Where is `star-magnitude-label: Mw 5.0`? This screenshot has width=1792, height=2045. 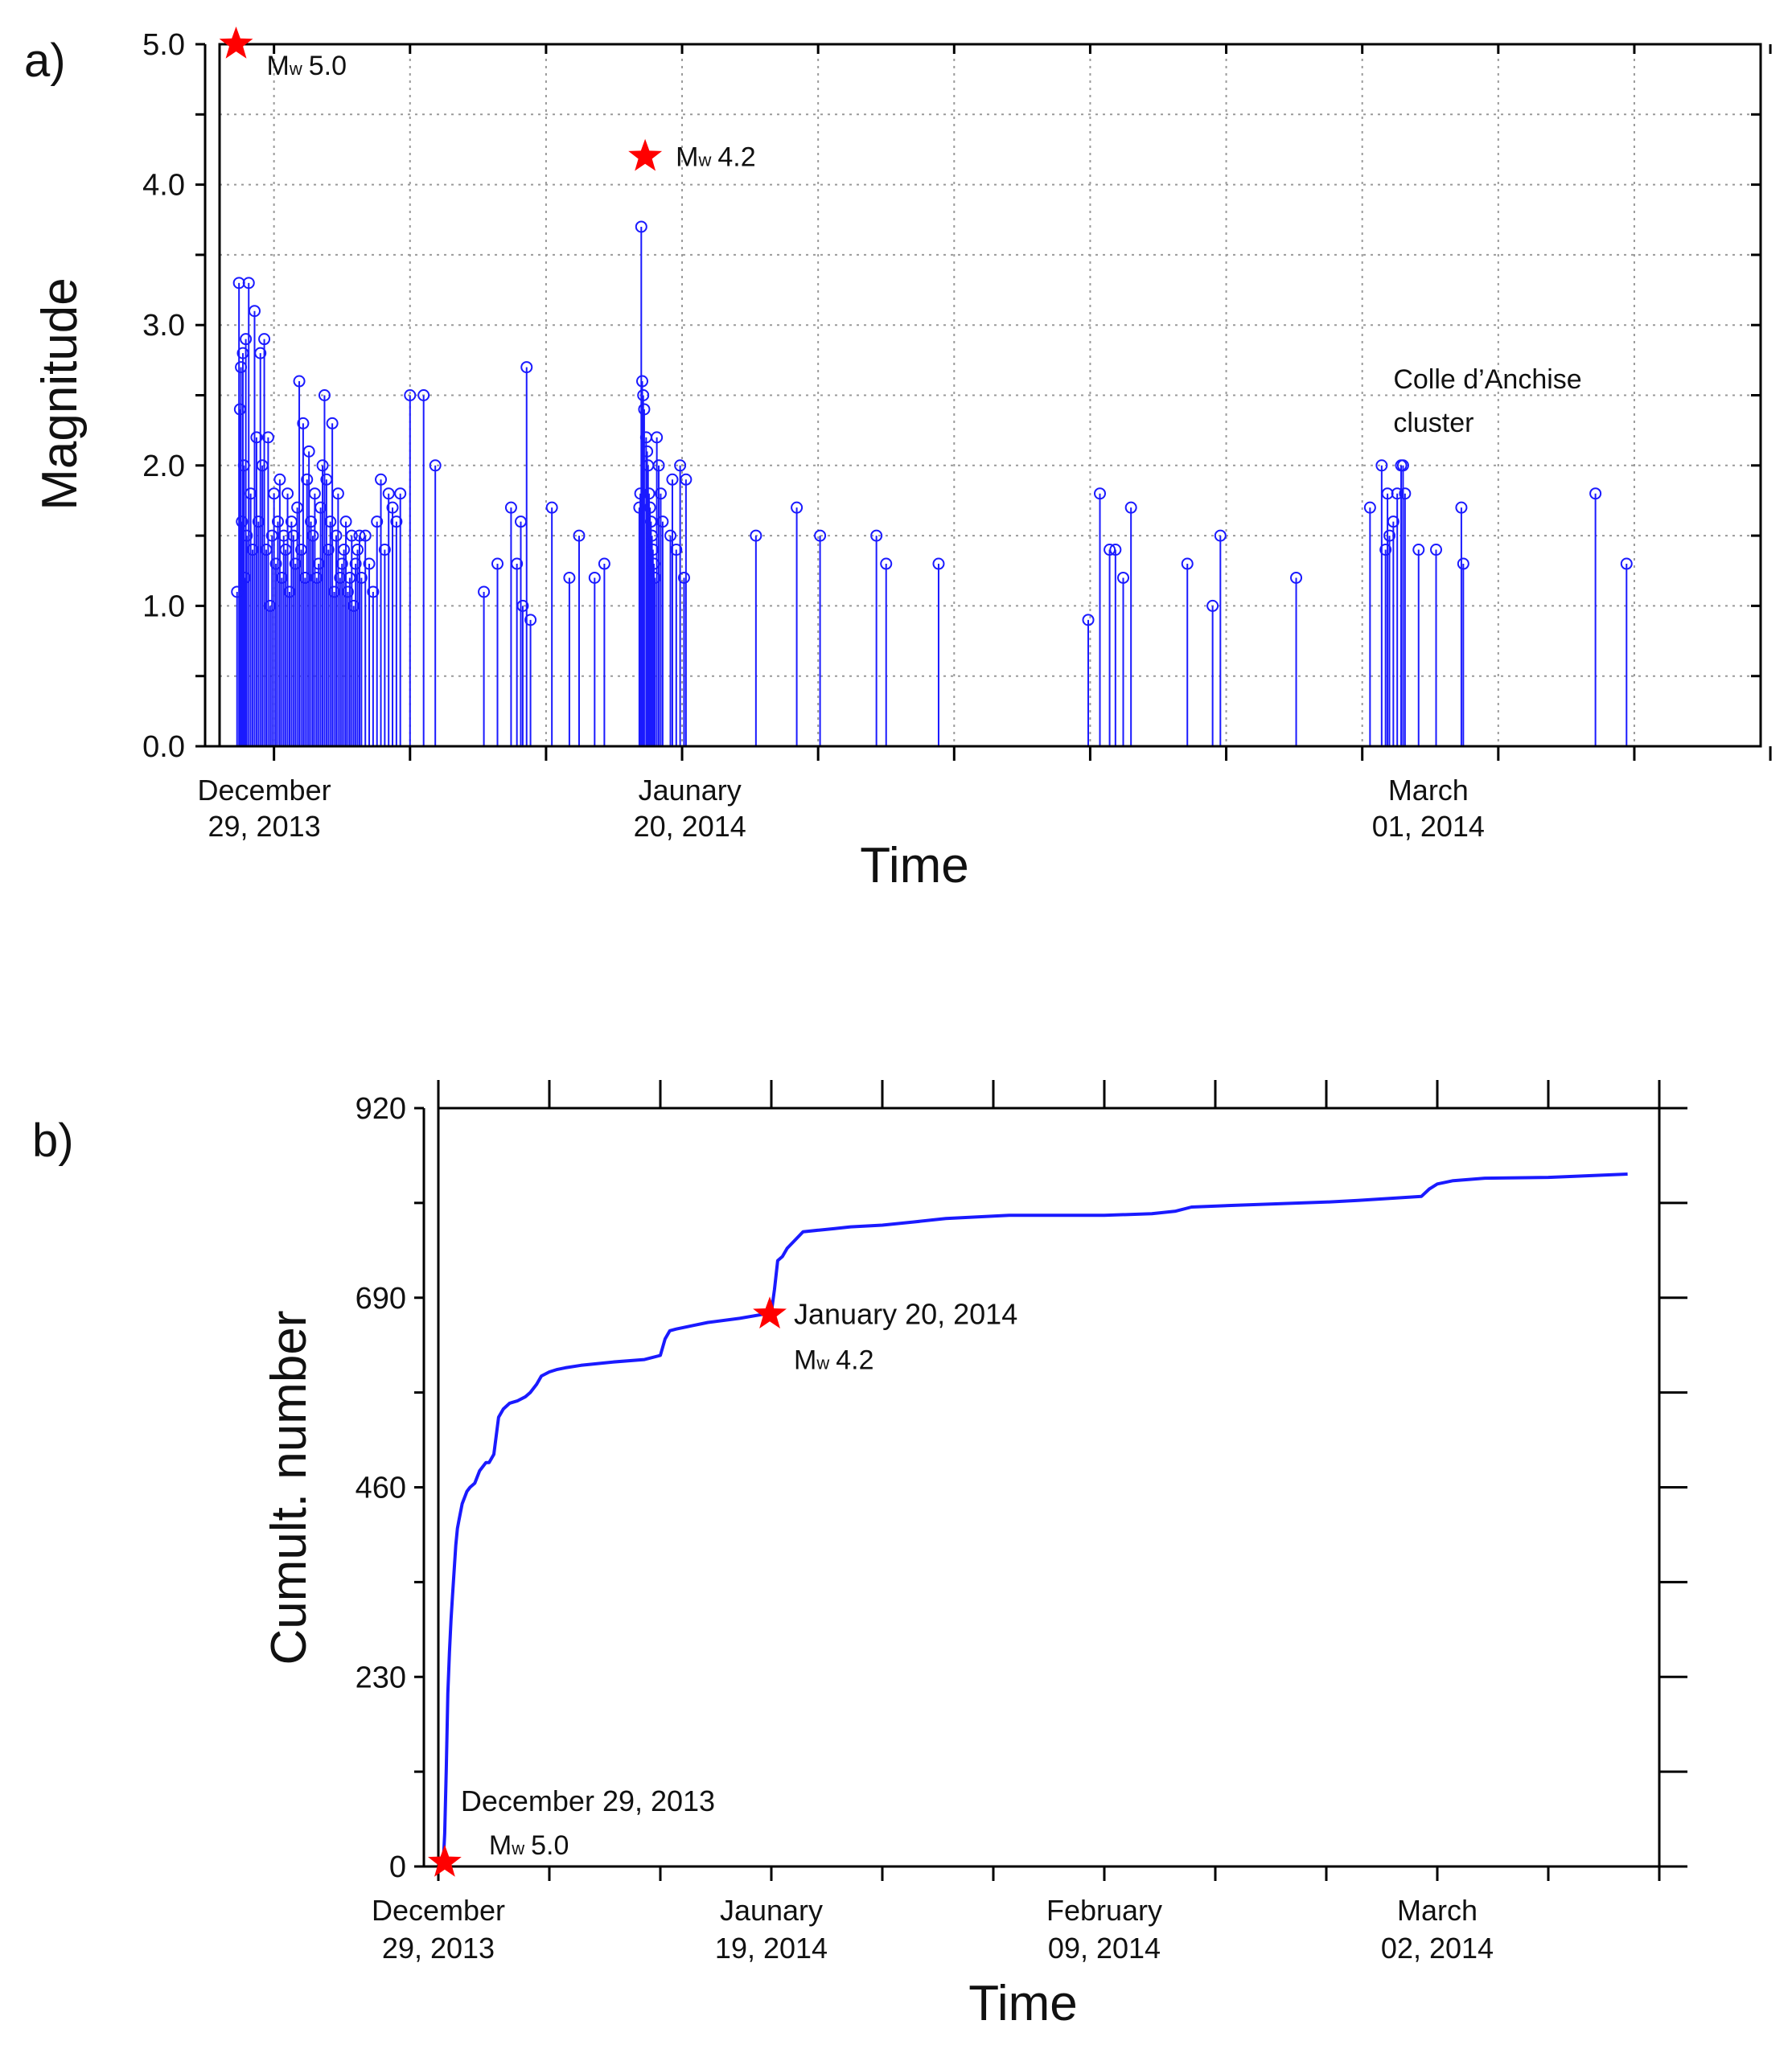 star-magnitude-label: Mw 5.0 is located at coordinates (529, 1846).